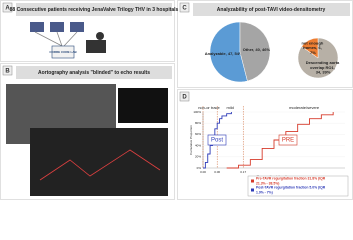  What do you see at coordinates (198, 134) in the screenshot?
I see `y-tick-label: 60%` at bounding box center [198, 134].